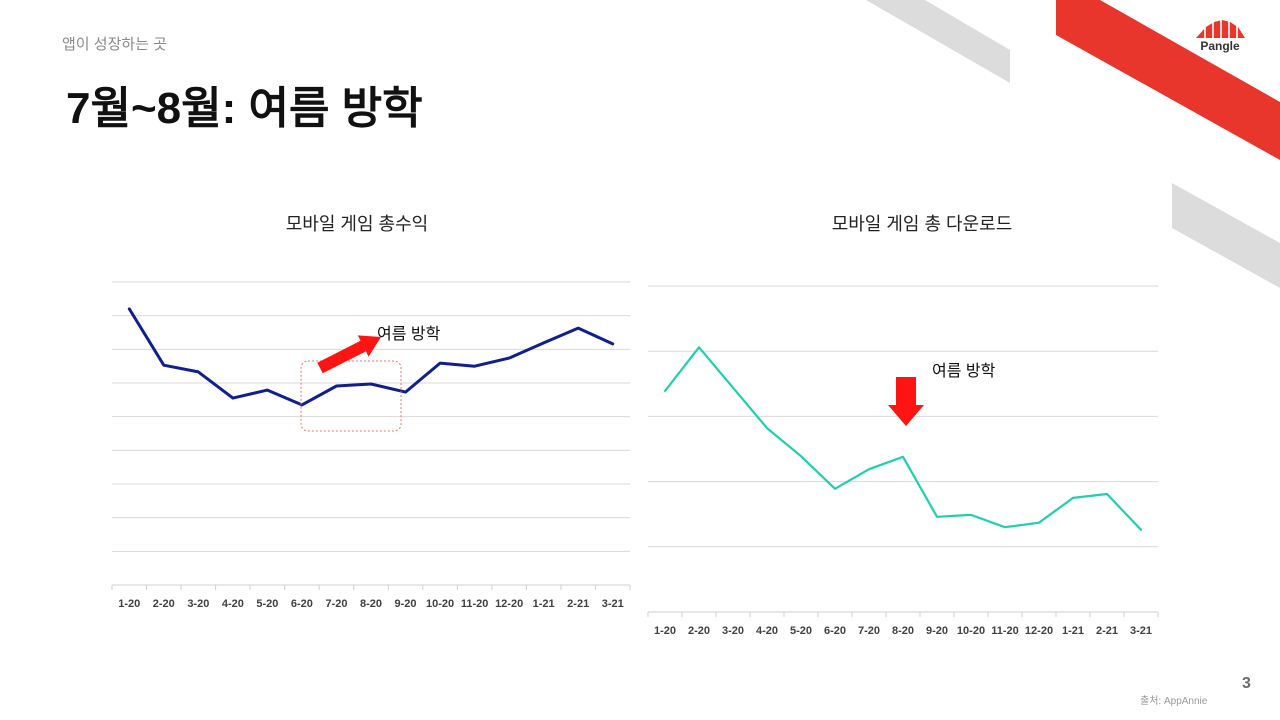 This screenshot has height=720, width=1280. Describe the element at coordinates (114, 44) in the screenshot. I see `section-label: 앱이 성장하는 곳` at that location.